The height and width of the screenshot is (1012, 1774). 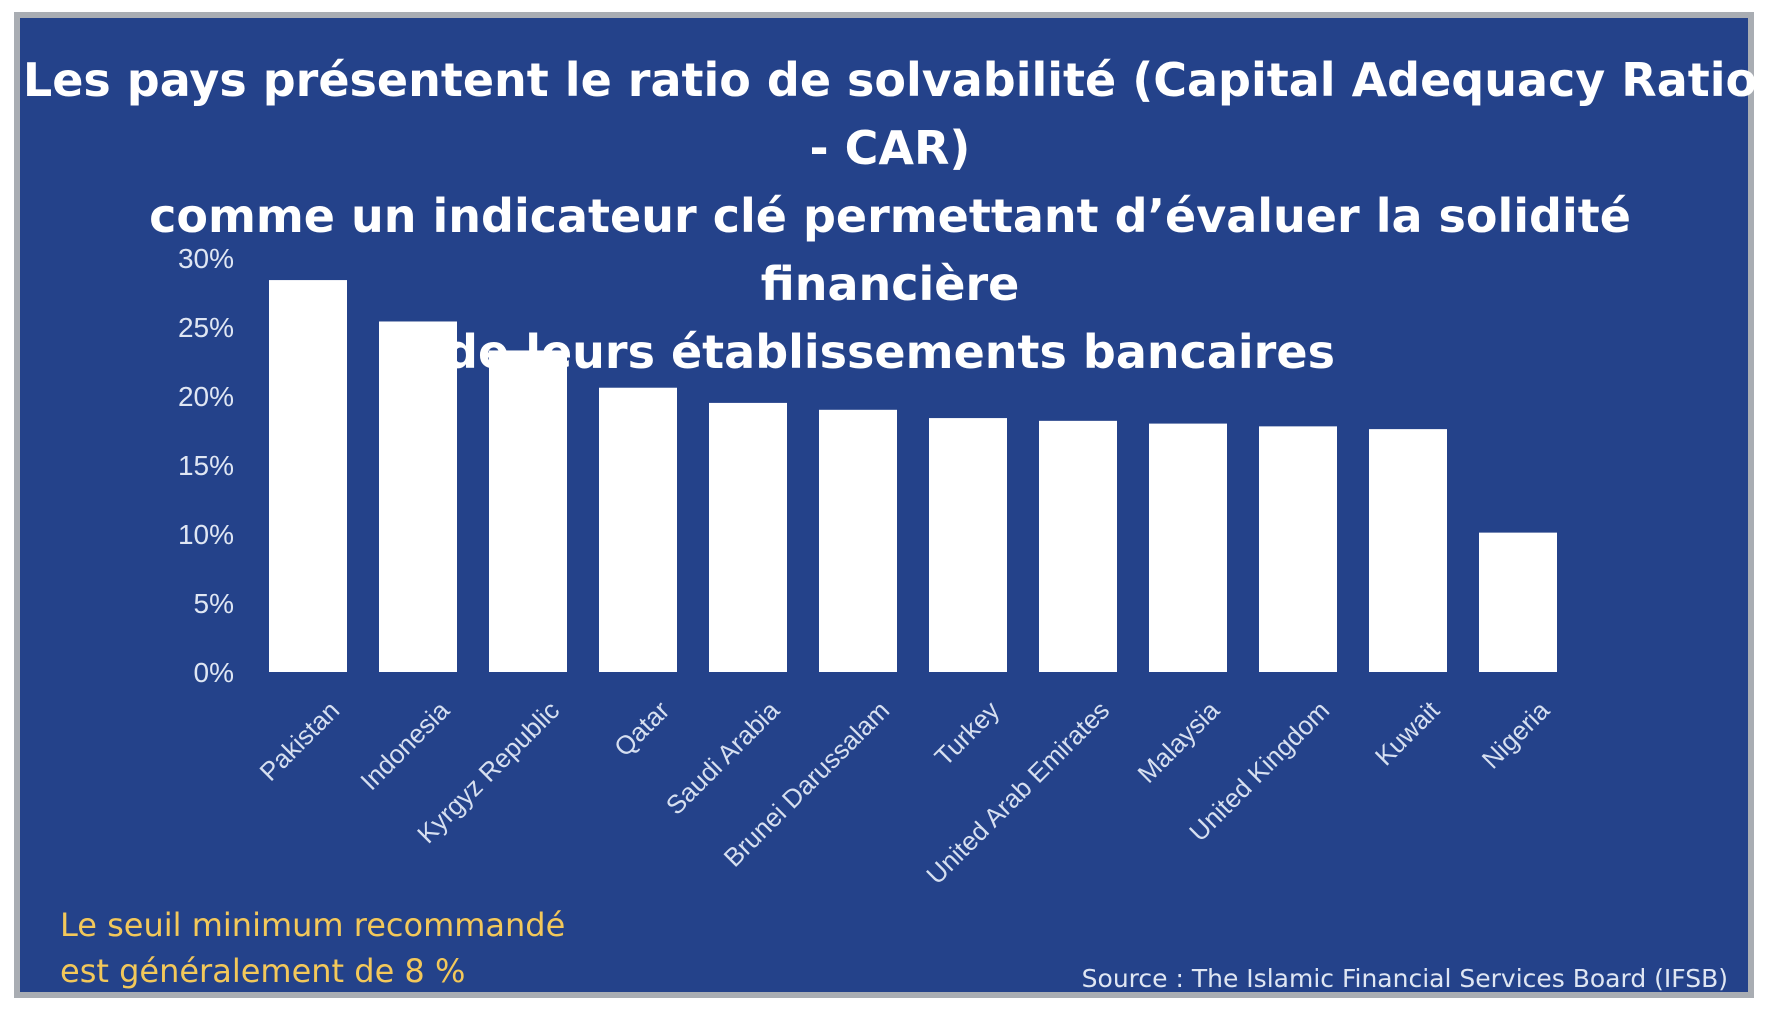 What do you see at coordinates (206, 327) in the screenshot?
I see `y-tick-label: 25%` at bounding box center [206, 327].